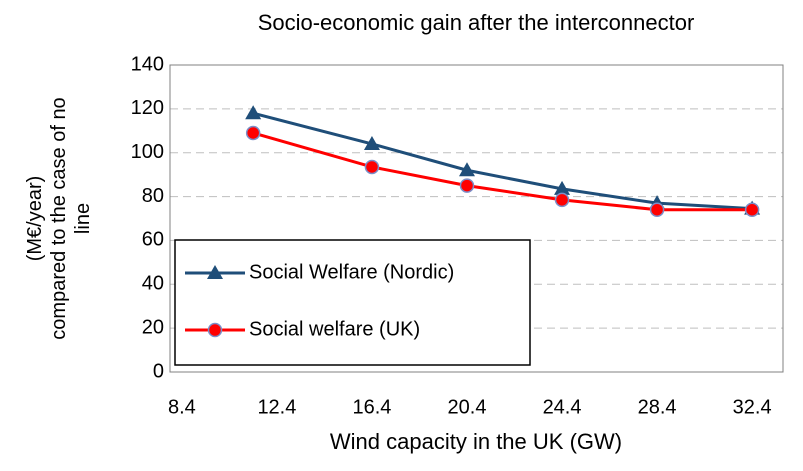 The width and height of the screenshot is (803, 471). Describe the element at coordinates (153, 196) in the screenshot. I see `y-tick-label: 80` at that location.